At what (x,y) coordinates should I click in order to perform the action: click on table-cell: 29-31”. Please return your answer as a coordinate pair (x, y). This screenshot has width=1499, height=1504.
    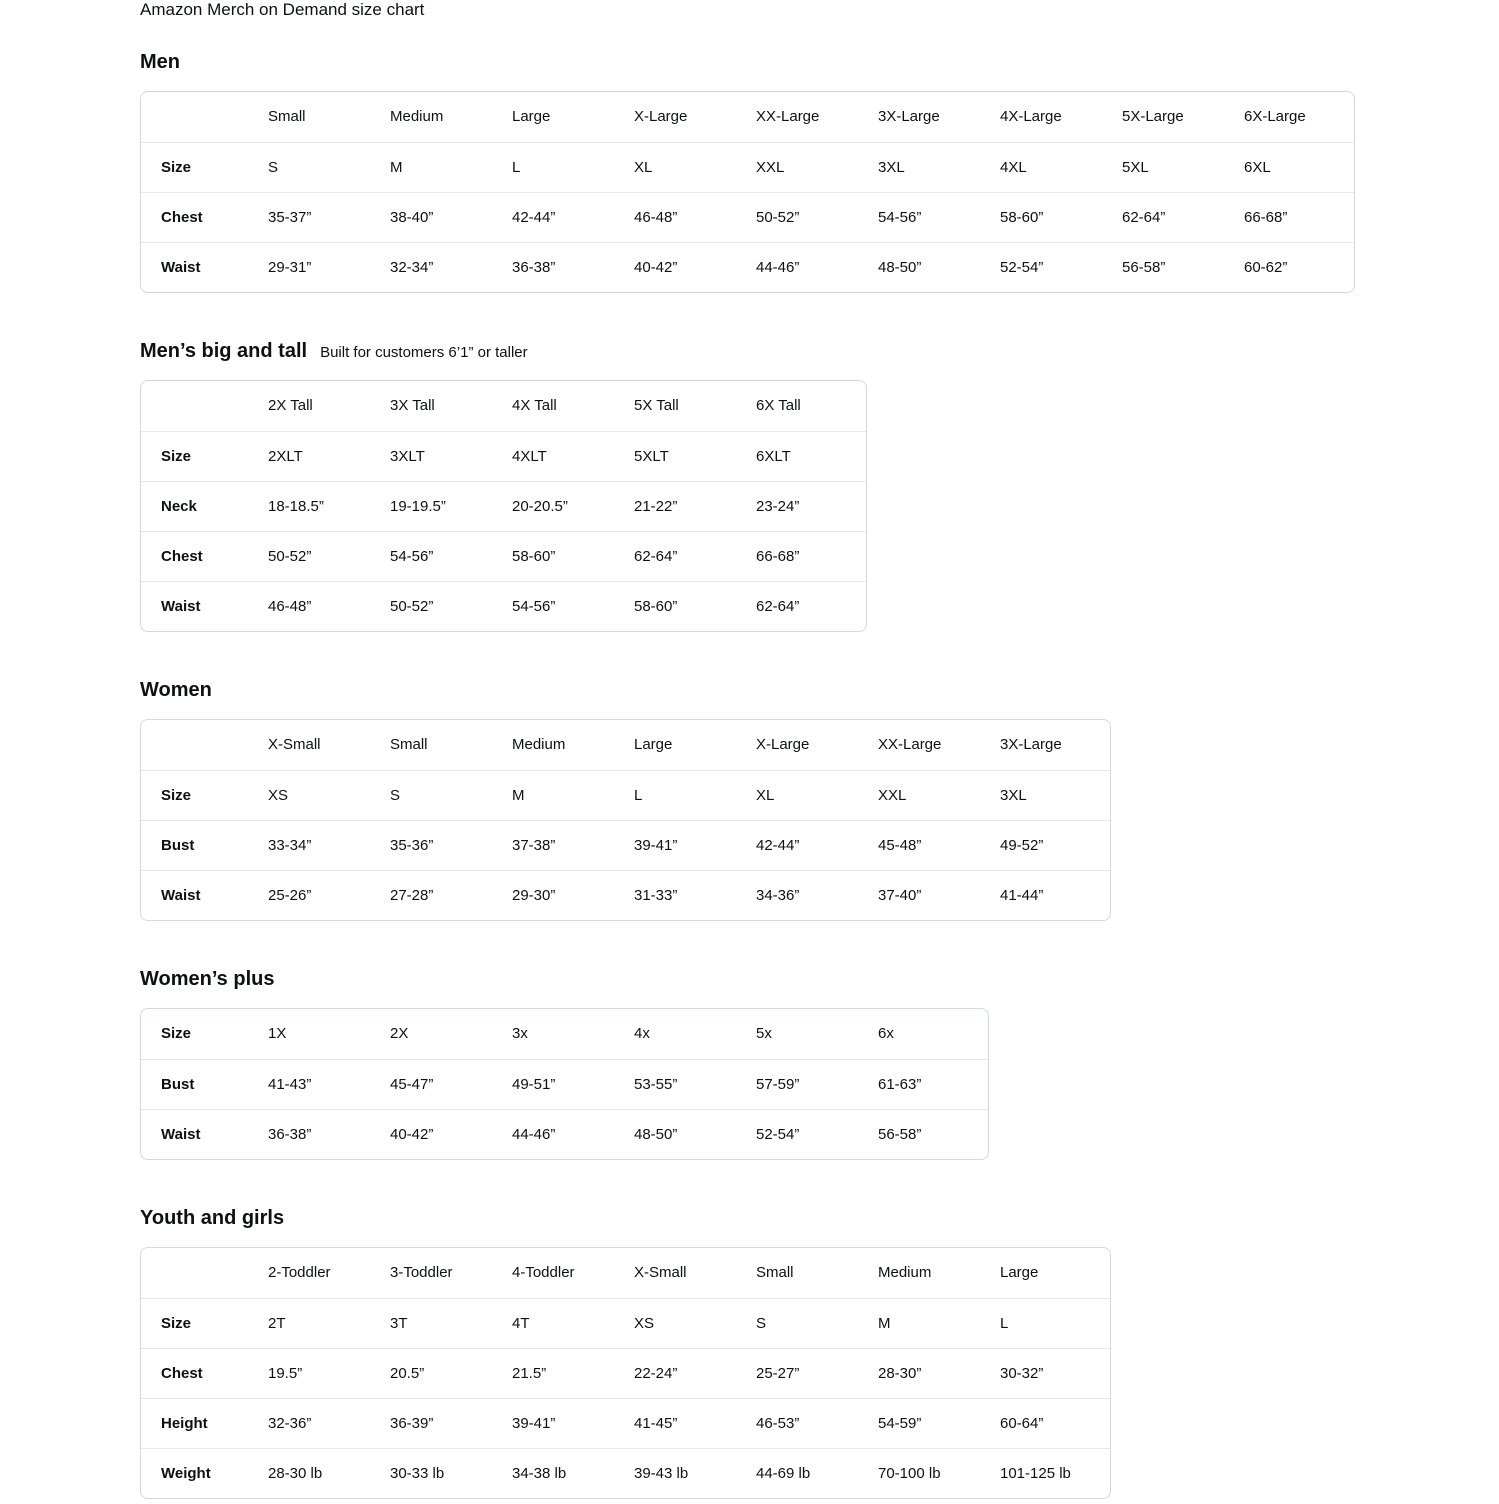
    Looking at the image, I should click on (317, 266).